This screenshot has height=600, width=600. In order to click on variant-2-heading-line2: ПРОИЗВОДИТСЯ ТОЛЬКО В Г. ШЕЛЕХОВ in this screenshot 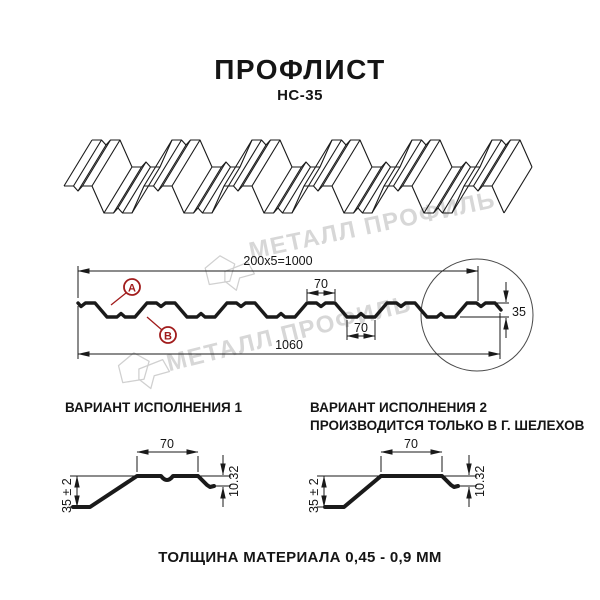, I will do `click(447, 425)`.